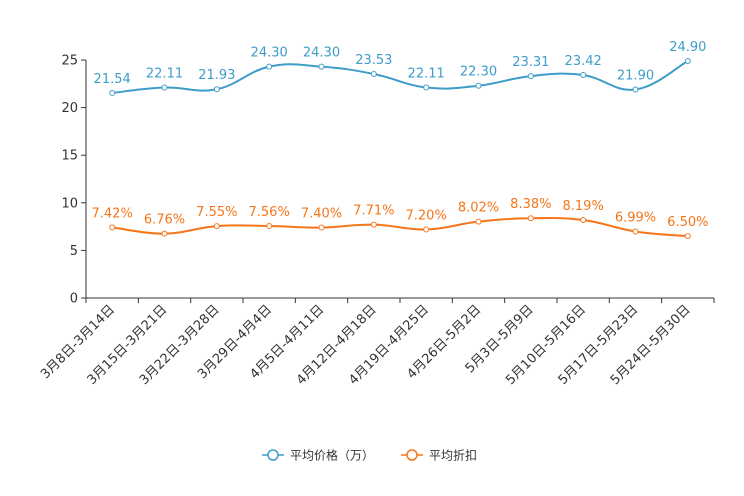  Describe the element at coordinates (530, 204) in the screenshot. I see `data-label: 8.38%` at that location.